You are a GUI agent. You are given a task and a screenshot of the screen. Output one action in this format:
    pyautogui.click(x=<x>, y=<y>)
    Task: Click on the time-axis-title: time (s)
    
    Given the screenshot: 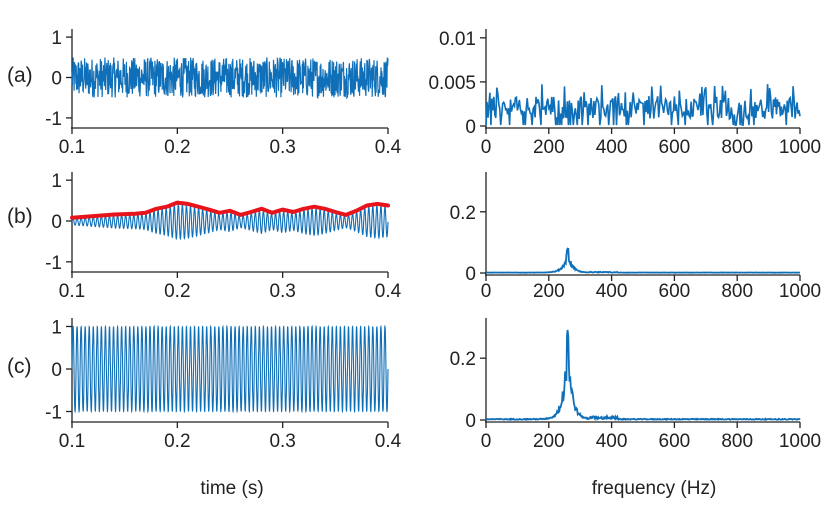 What is the action you would take?
    pyautogui.click(x=231, y=488)
    